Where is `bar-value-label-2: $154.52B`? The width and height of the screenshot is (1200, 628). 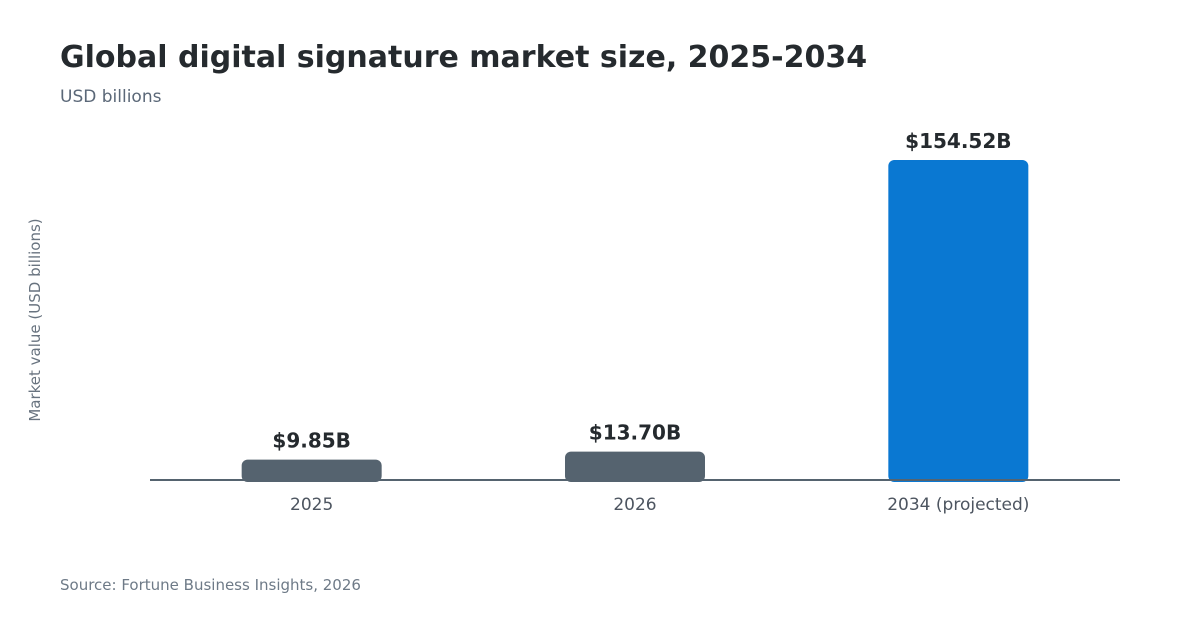
bar-value-label-2: $154.52B is located at coordinates (958, 141).